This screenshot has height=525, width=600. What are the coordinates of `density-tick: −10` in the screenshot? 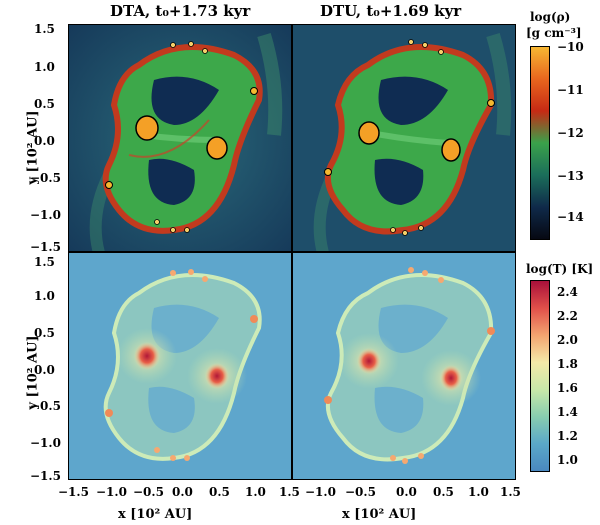 It's located at (570, 47).